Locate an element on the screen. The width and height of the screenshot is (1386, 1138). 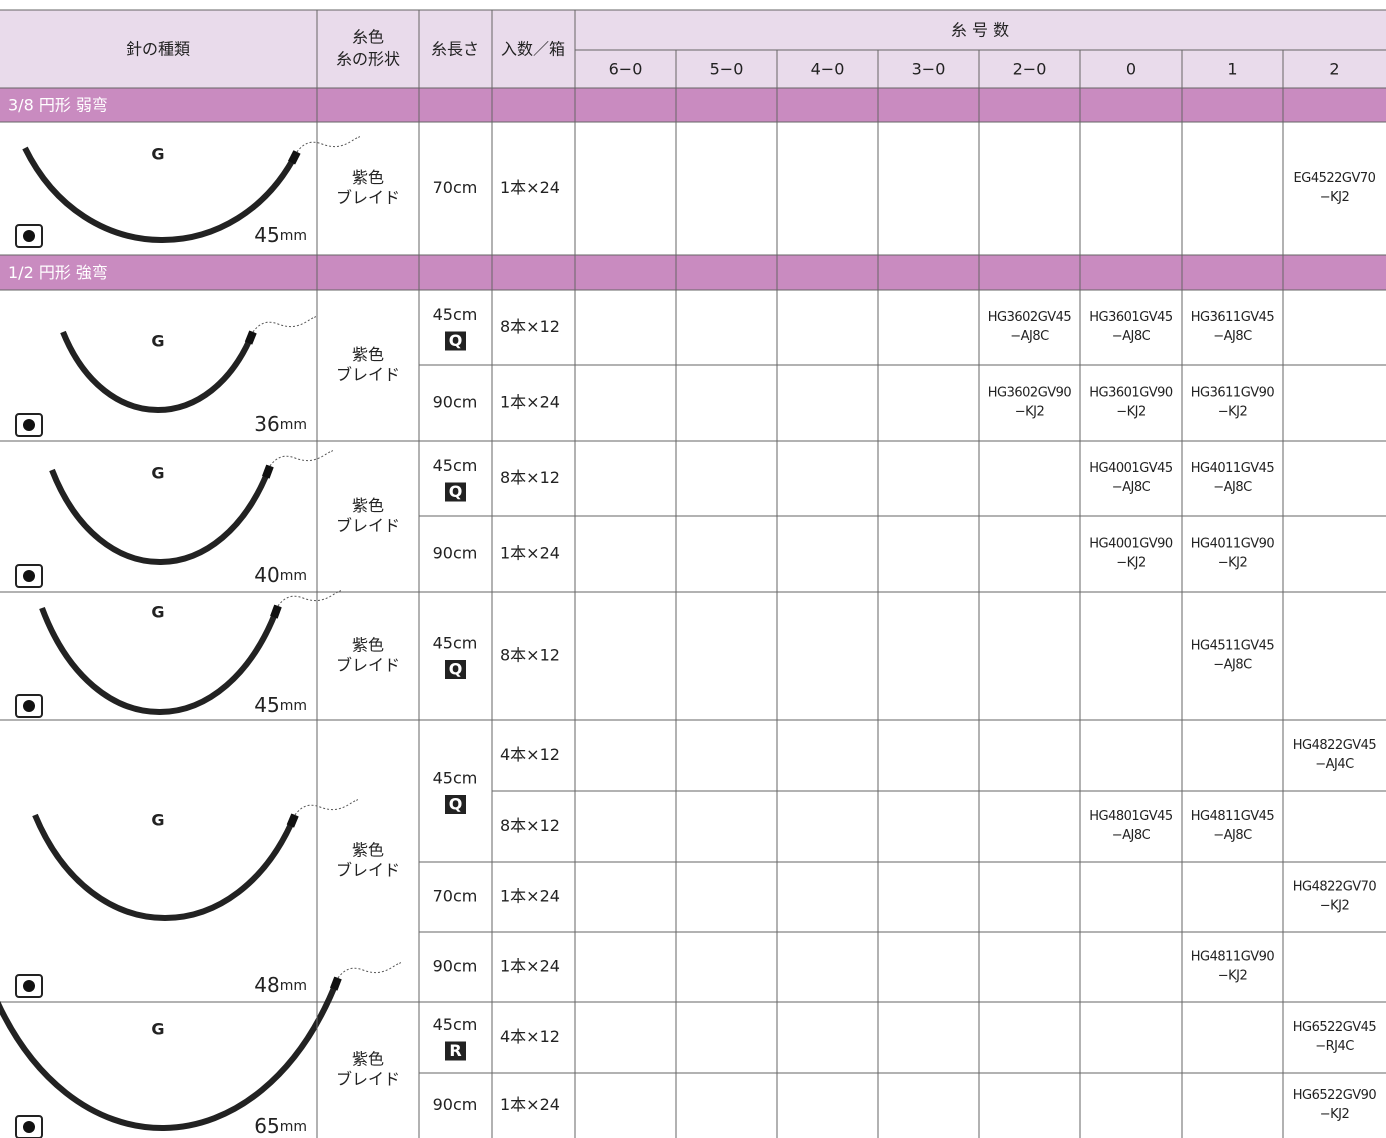
product-code: HG3602GV90 is located at coordinates (1030, 393).